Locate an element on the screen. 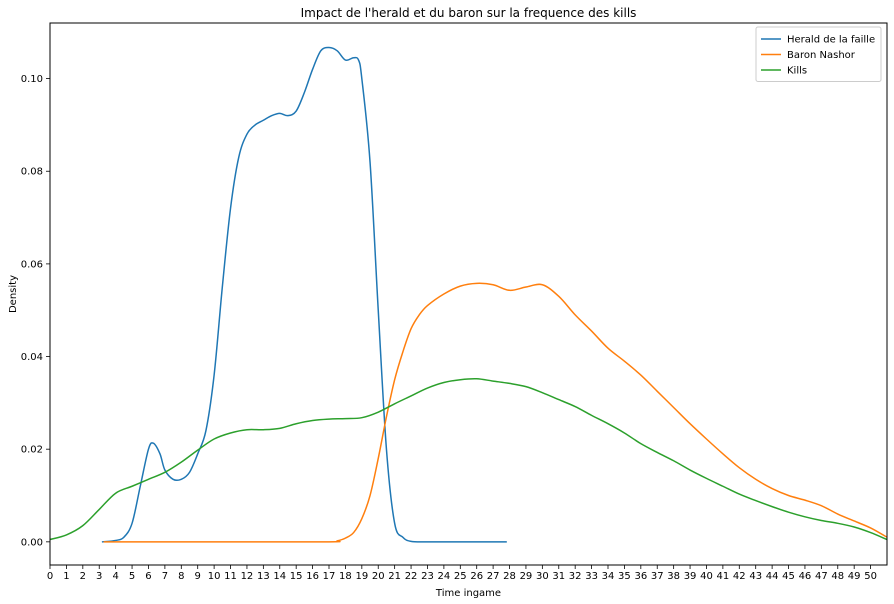  y-tick-label: 0.02 is located at coordinates (32, 450).